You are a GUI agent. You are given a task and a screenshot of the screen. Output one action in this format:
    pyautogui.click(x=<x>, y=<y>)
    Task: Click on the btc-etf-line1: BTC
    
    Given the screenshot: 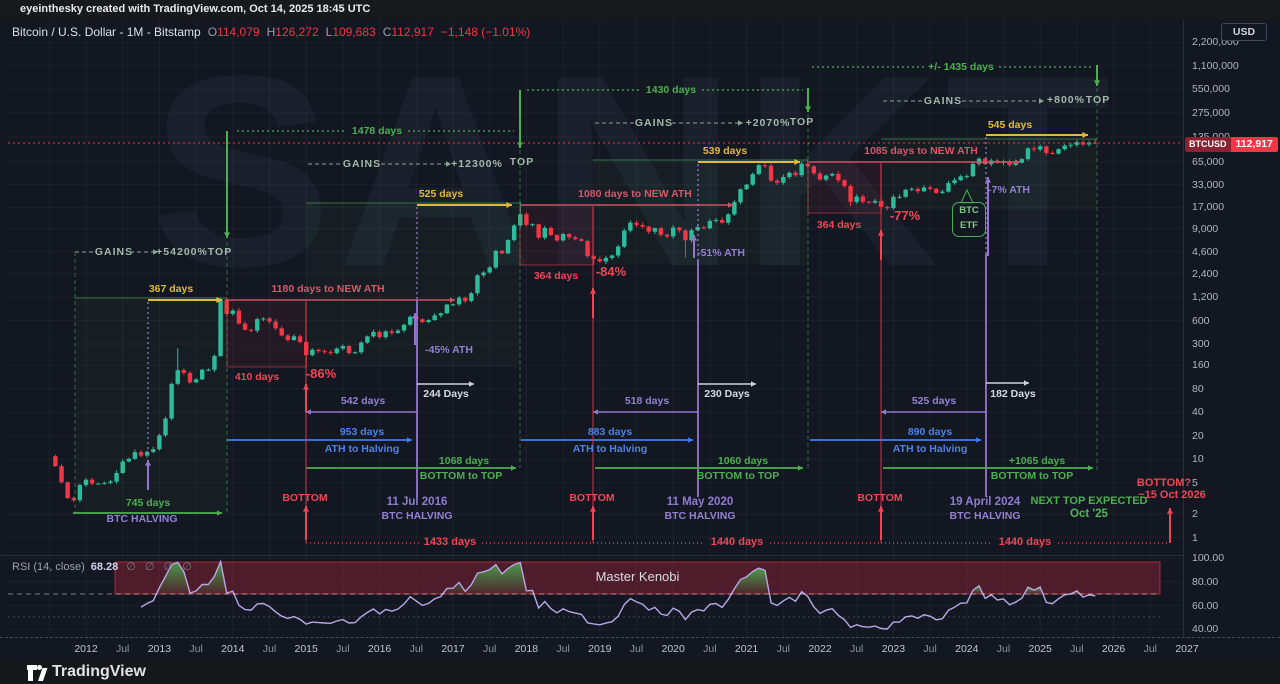 What is the action you would take?
    pyautogui.click(x=969, y=210)
    